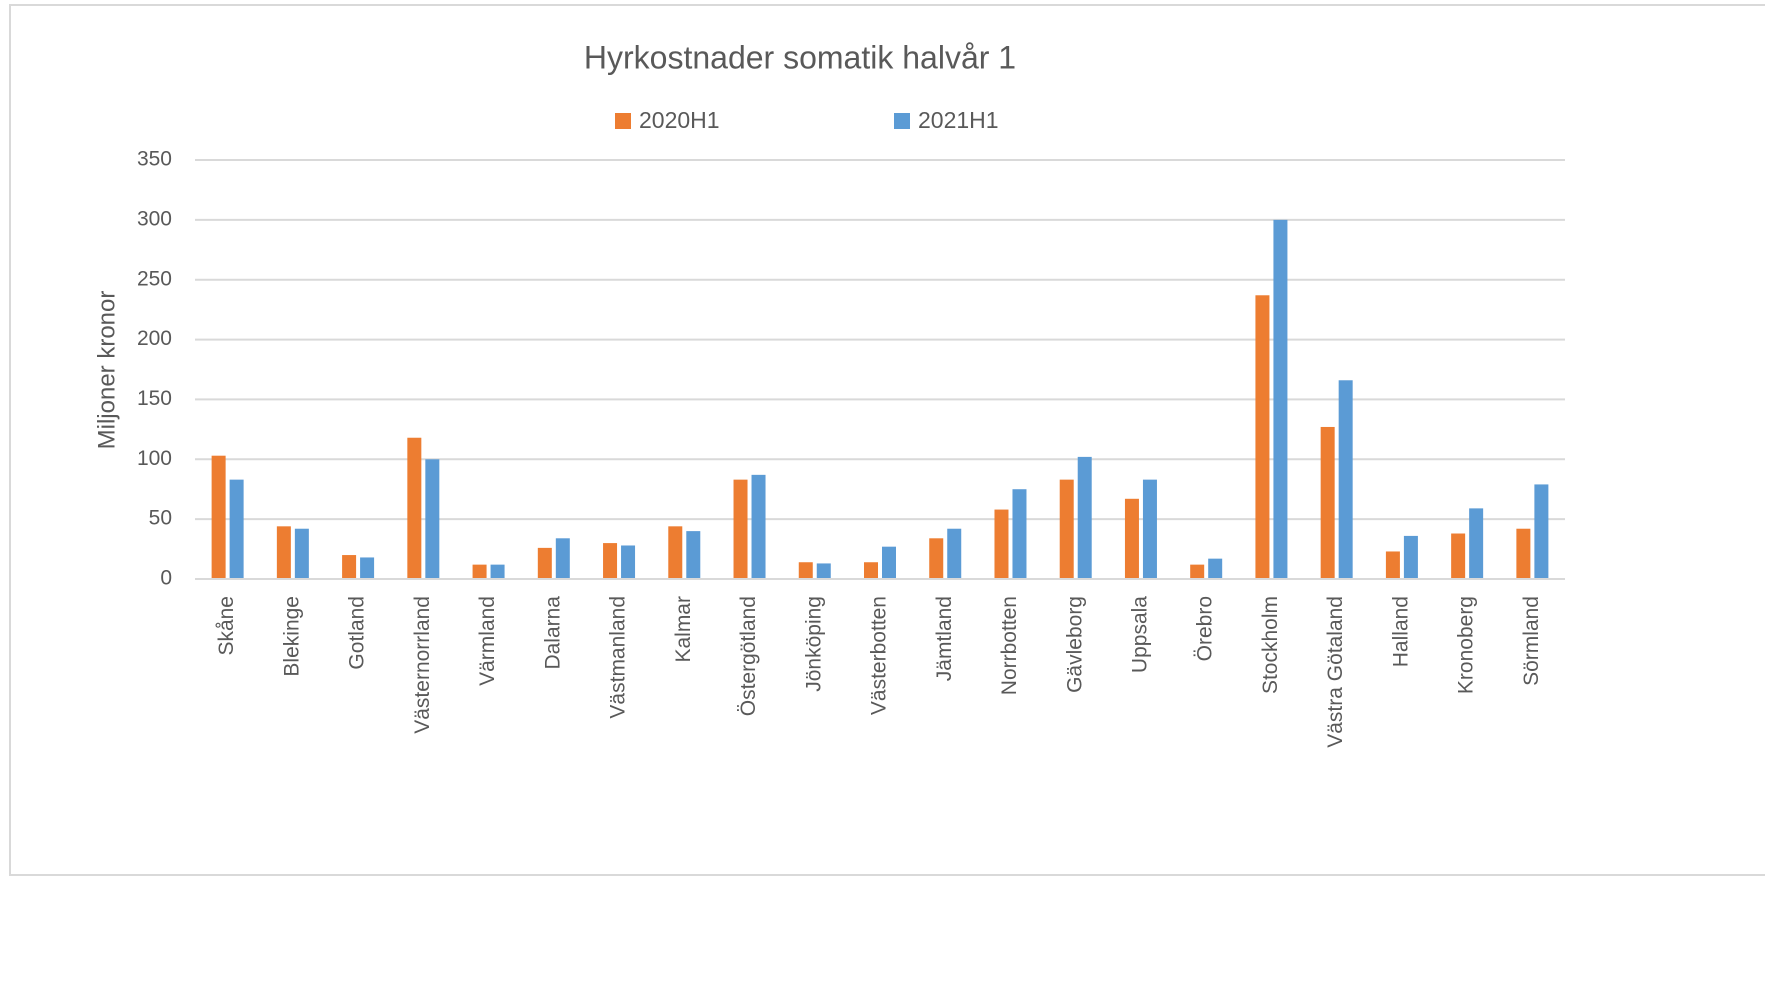  What do you see at coordinates (160, 518) in the screenshot?
I see `y-tick-label: 50` at bounding box center [160, 518].